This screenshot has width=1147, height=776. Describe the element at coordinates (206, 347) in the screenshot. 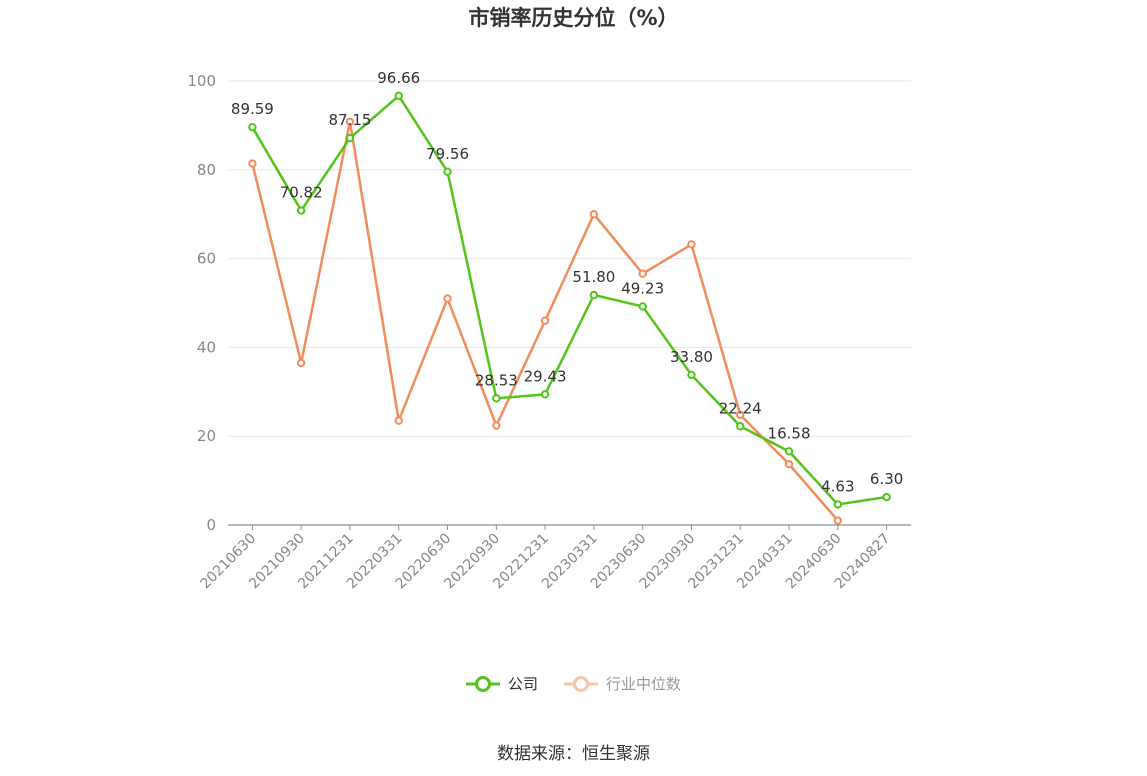

I see `y-tick-label: 40` at that location.